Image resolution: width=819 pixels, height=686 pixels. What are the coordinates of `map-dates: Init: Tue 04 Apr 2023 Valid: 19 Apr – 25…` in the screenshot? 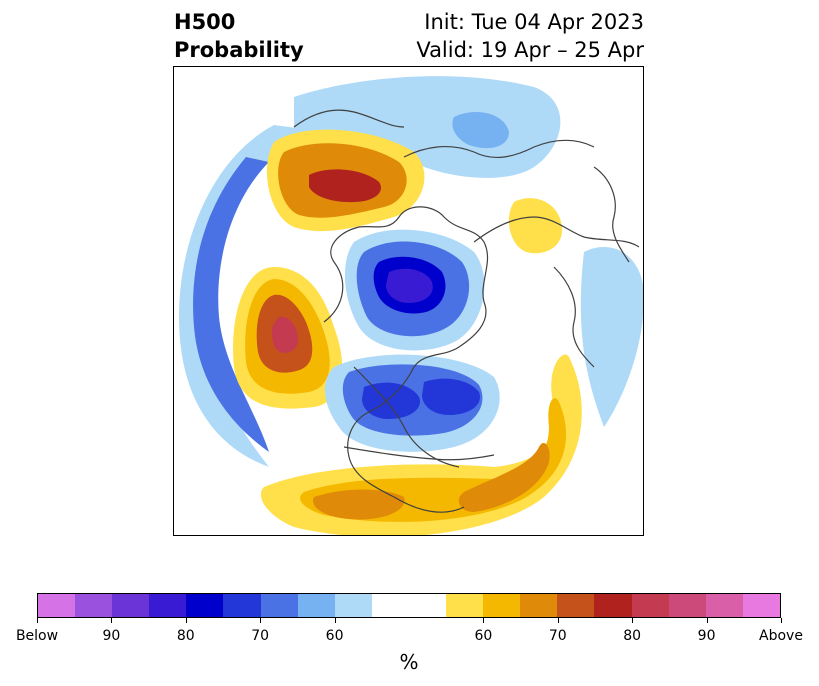 It's located at (530, 36).